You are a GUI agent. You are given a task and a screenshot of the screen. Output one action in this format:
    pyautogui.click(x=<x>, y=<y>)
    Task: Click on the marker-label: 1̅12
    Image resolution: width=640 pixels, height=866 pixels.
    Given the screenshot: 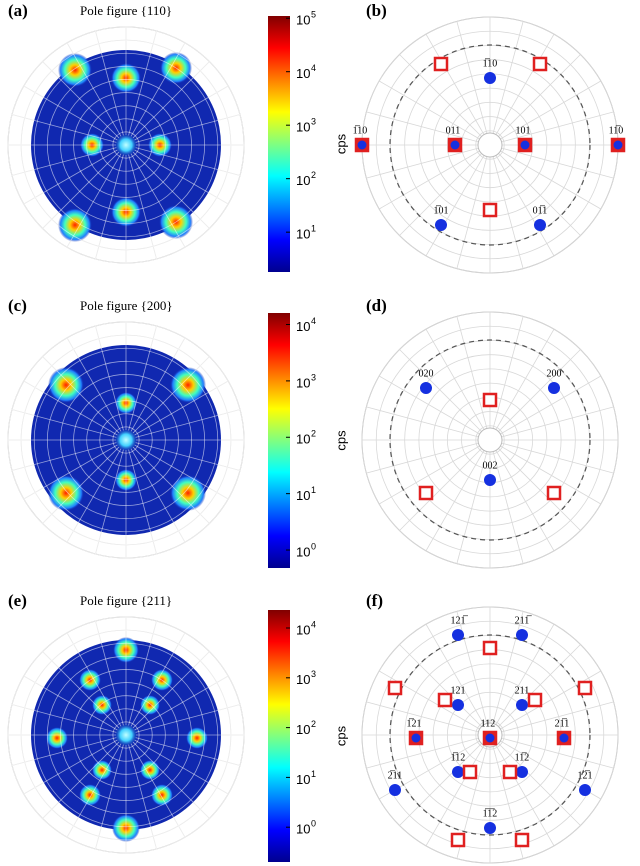 What is the action you would take?
    pyautogui.click(x=458, y=757)
    